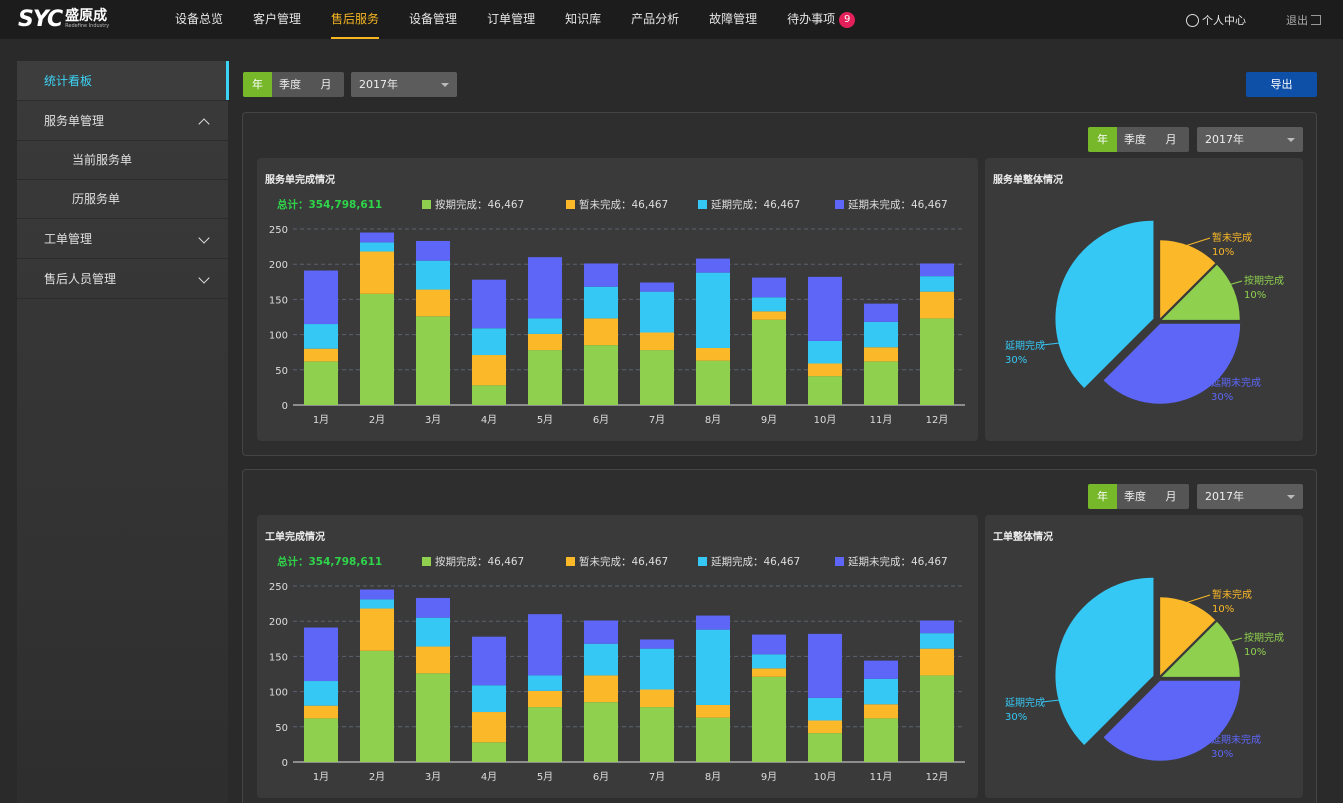  Describe the element at coordinates (277, 19) in the screenshot. I see `nav-customer: 客户管理` at that location.